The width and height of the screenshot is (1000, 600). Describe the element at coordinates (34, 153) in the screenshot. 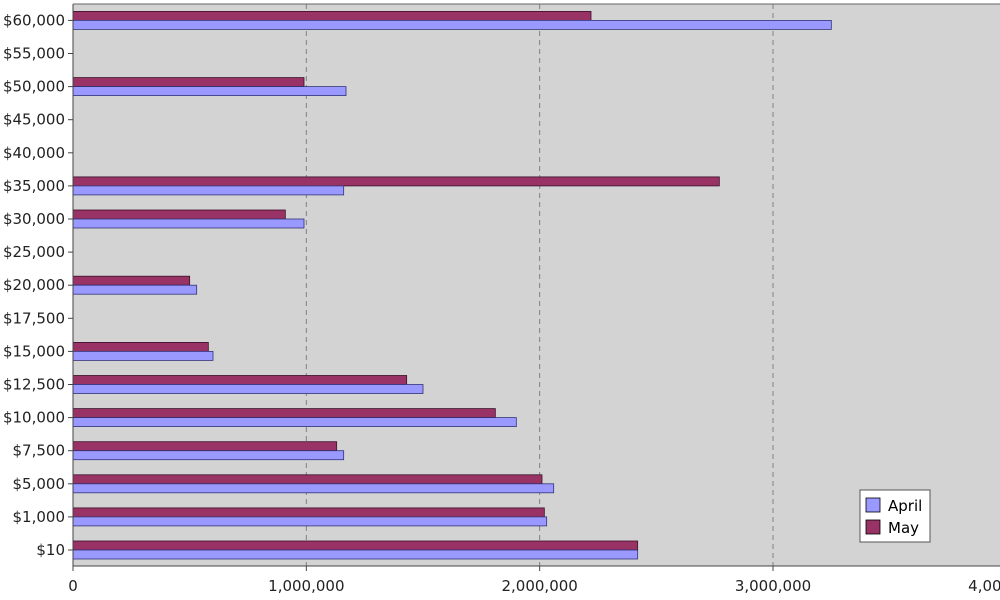

I see `y-tick-label-12: $40,000` at that location.